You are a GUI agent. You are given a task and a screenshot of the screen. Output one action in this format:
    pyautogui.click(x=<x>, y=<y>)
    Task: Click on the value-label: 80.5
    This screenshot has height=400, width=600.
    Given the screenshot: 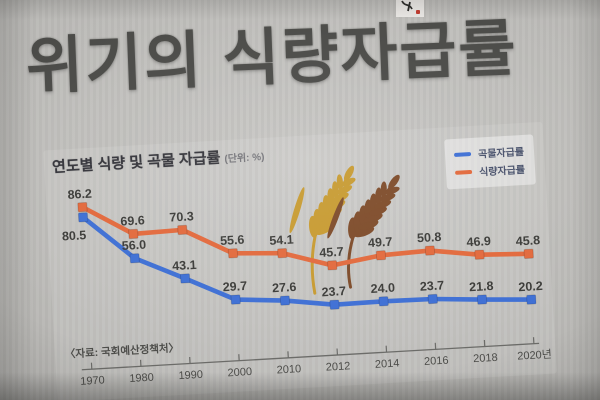 What is the action you would take?
    pyautogui.click(x=74, y=235)
    